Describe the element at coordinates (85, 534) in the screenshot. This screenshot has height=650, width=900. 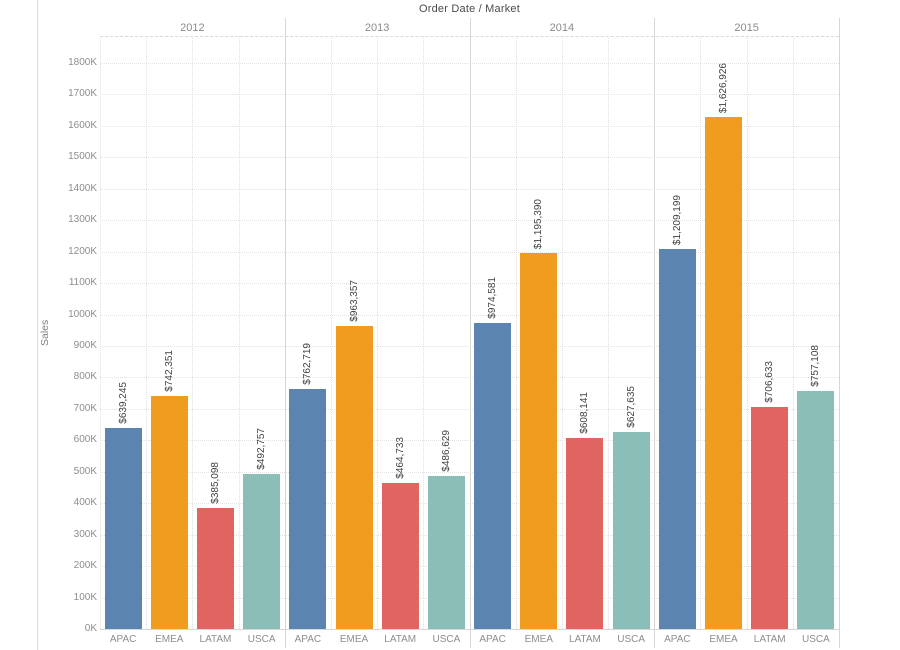
I see `y-tick-label: 300K` at that location.